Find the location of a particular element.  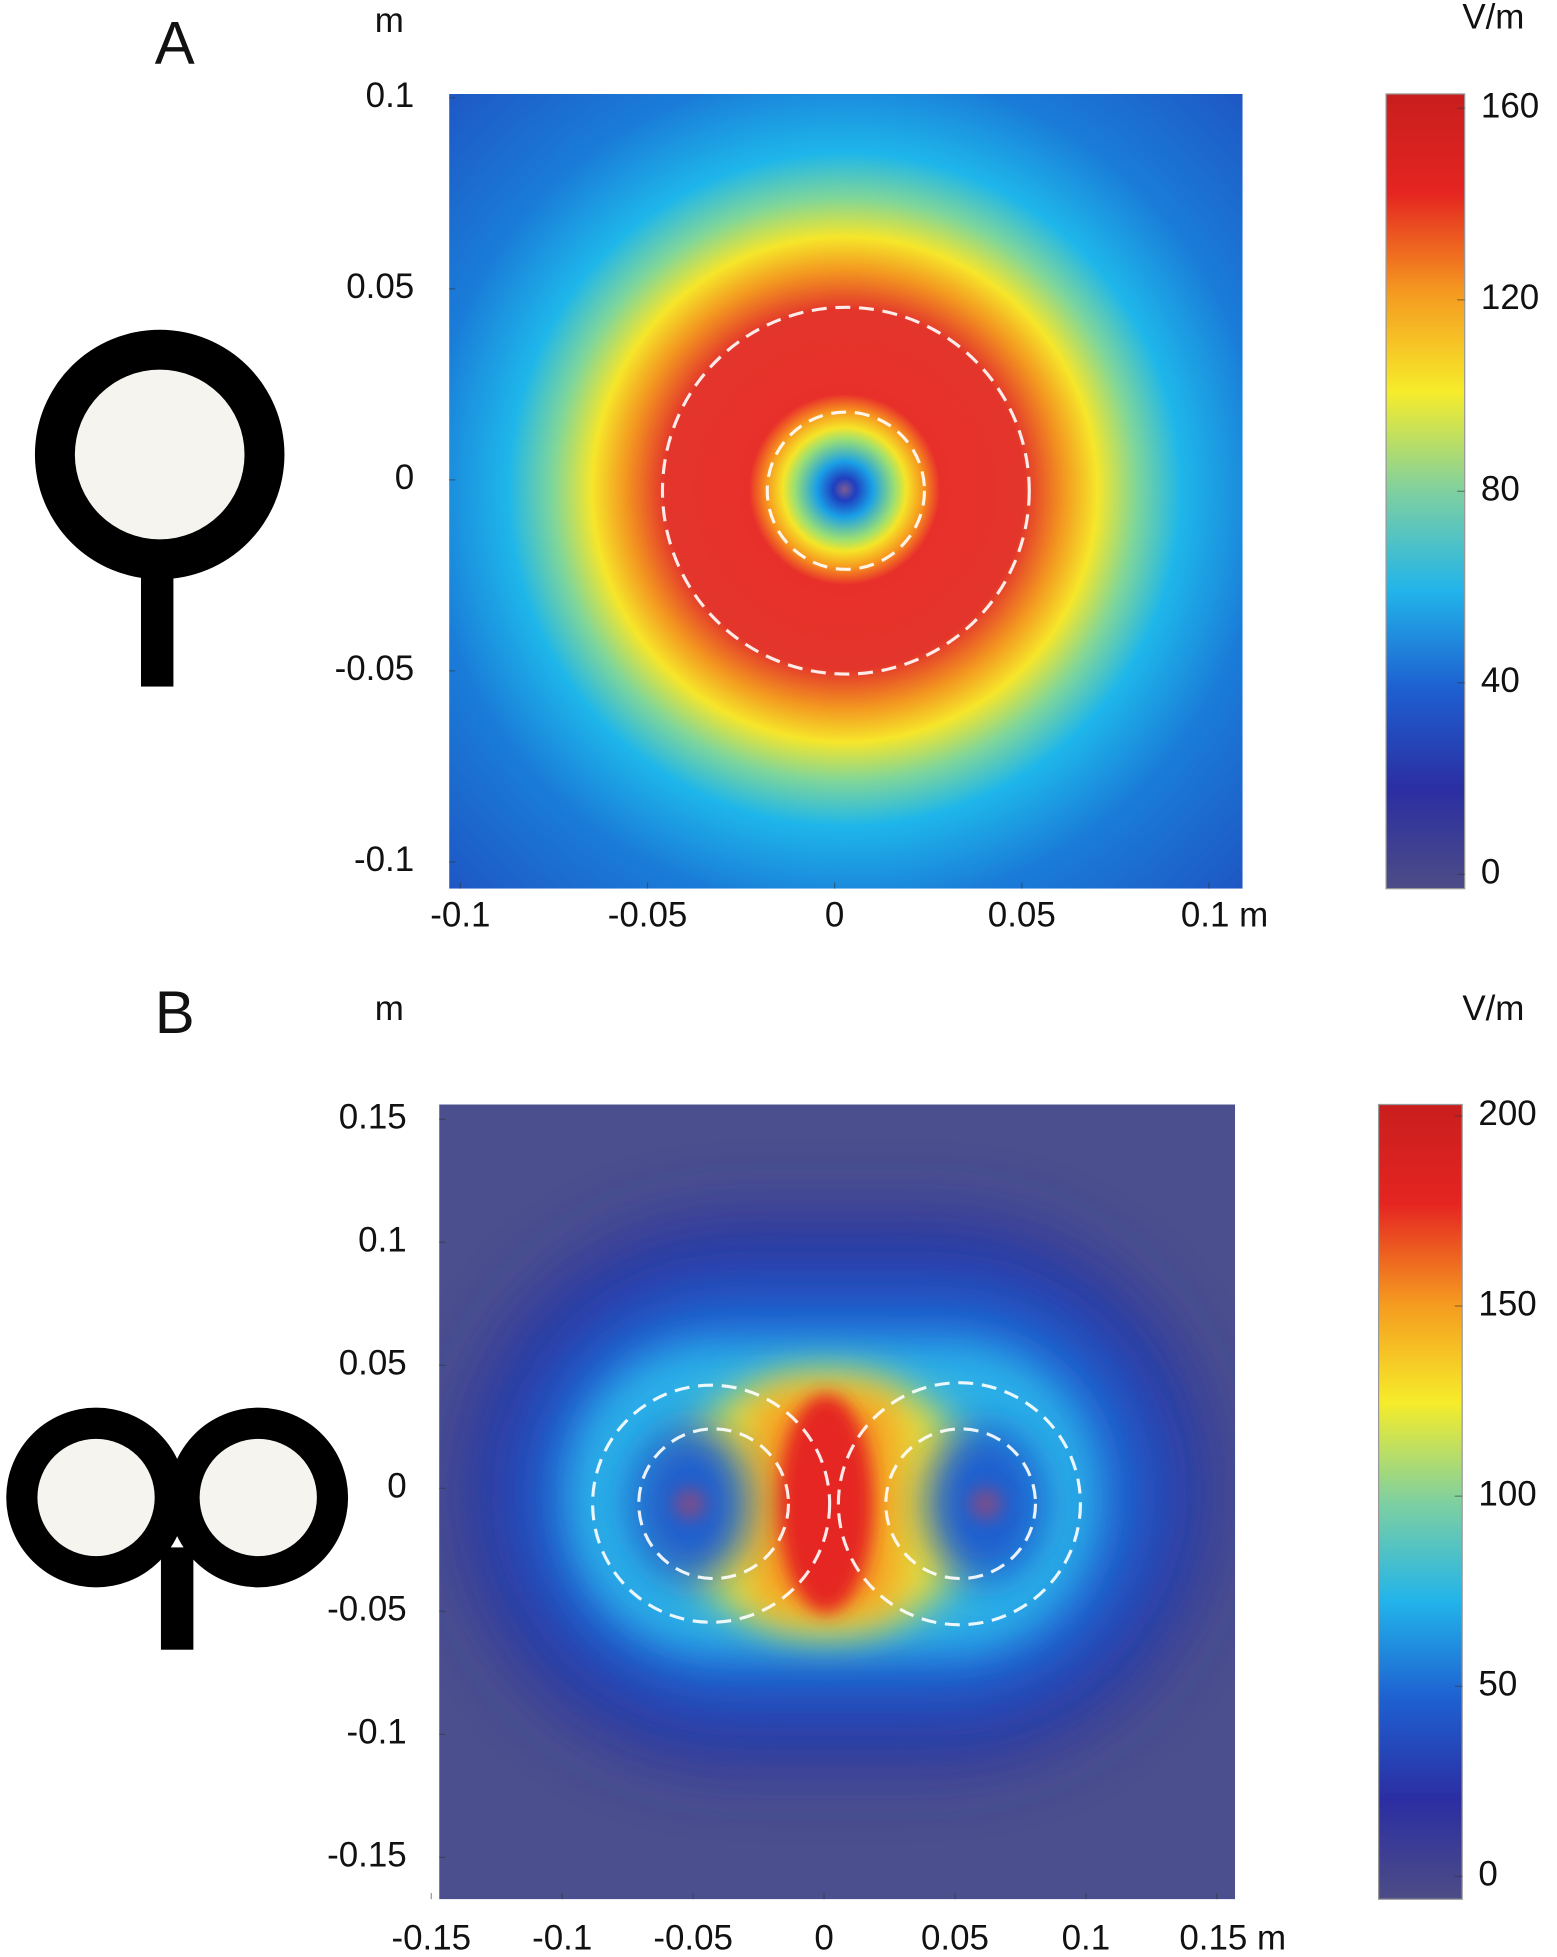

colorbar-tick-label: 80 is located at coordinates (1500, 489).